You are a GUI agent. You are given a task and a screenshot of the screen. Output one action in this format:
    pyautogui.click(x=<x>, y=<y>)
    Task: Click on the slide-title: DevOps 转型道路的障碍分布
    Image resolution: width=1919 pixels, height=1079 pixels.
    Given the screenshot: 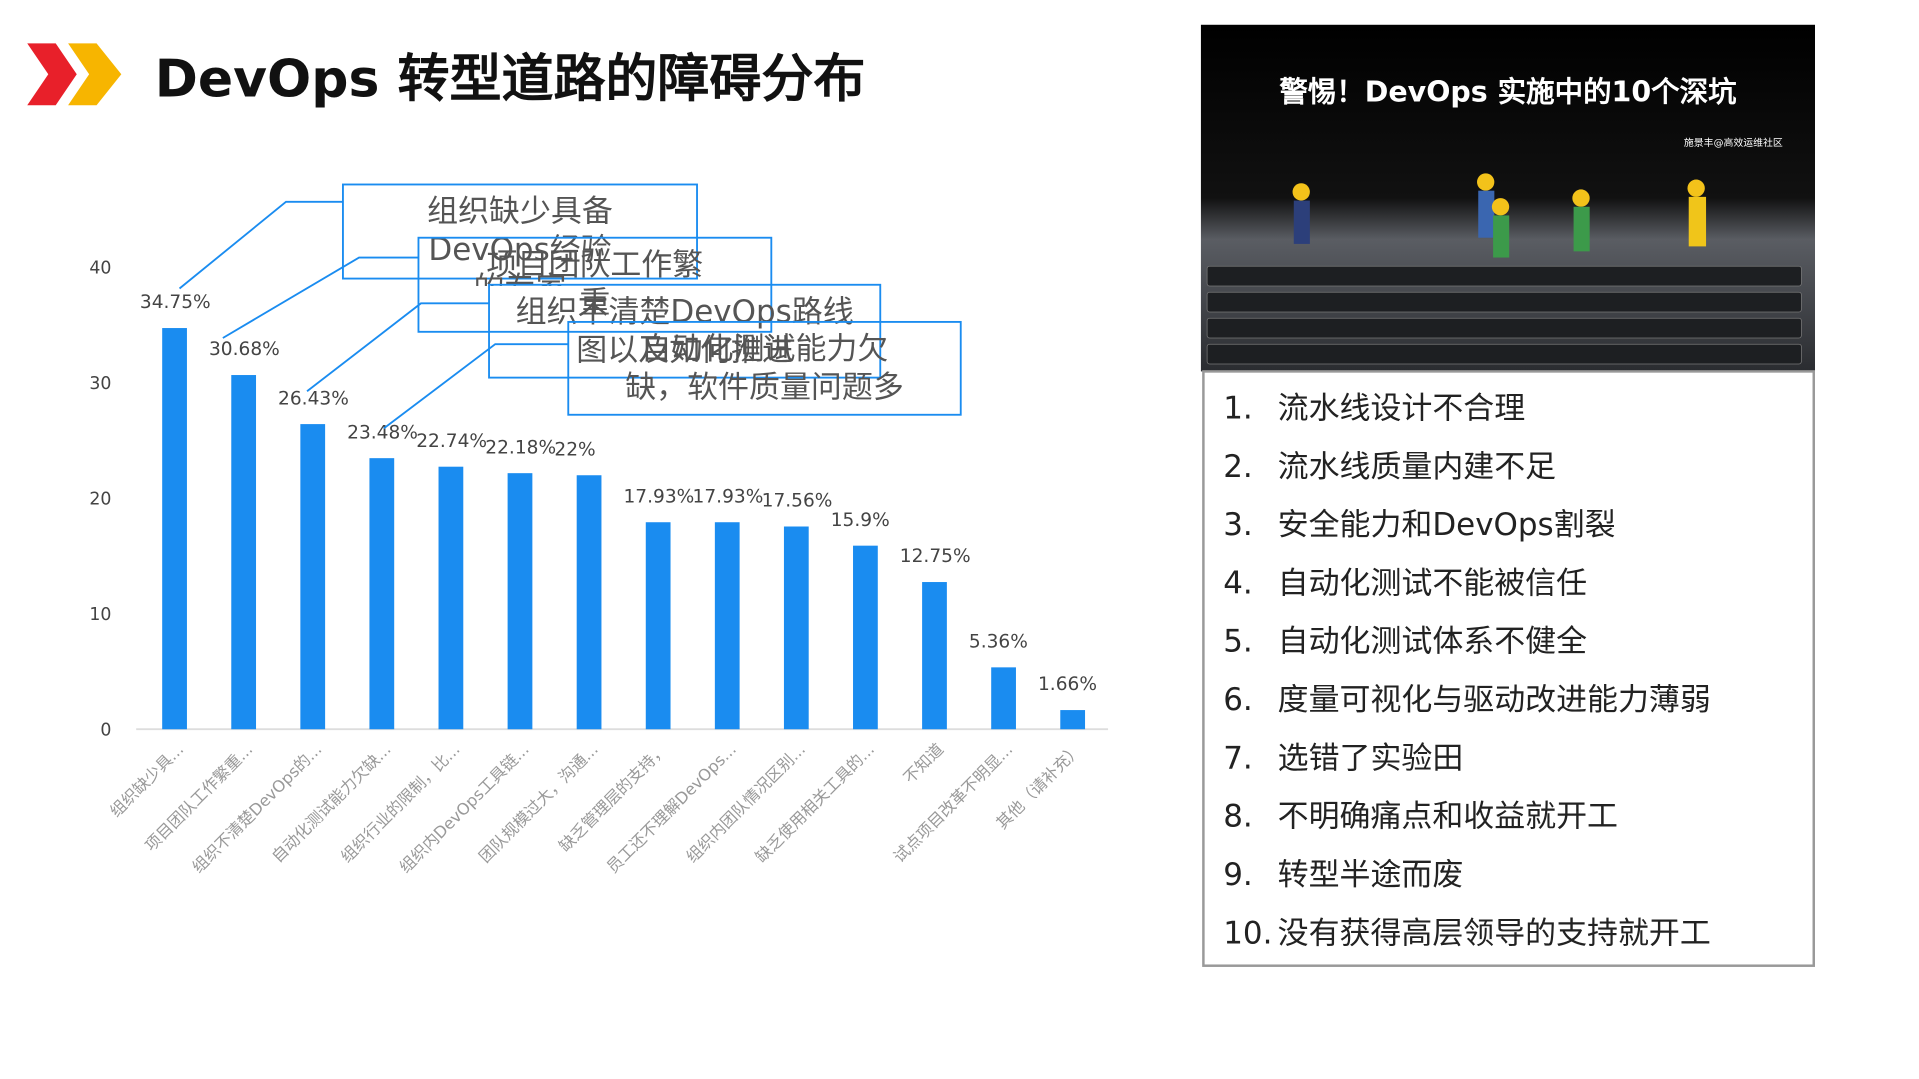 What is the action you would take?
    pyautogui.click(x=510, y=80)
    